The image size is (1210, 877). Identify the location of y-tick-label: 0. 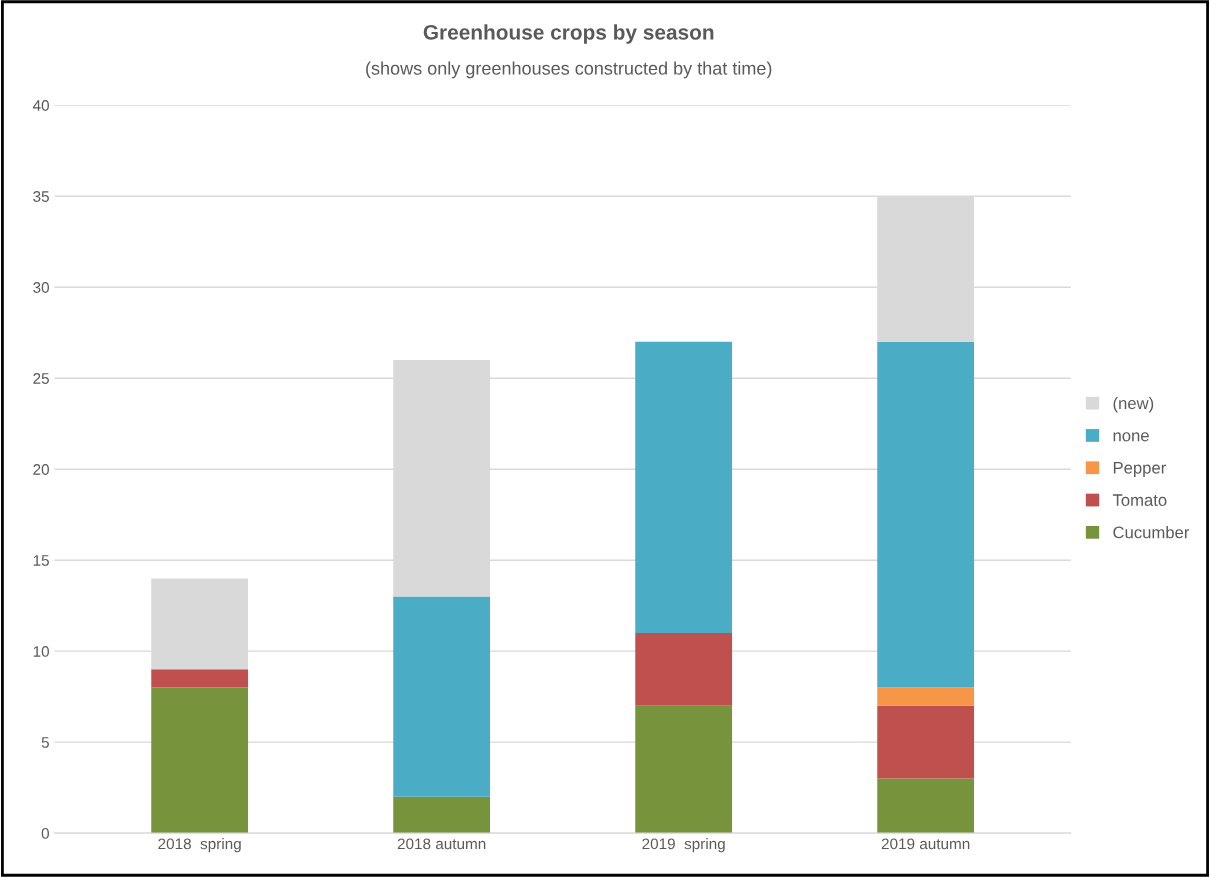
(45, 833).